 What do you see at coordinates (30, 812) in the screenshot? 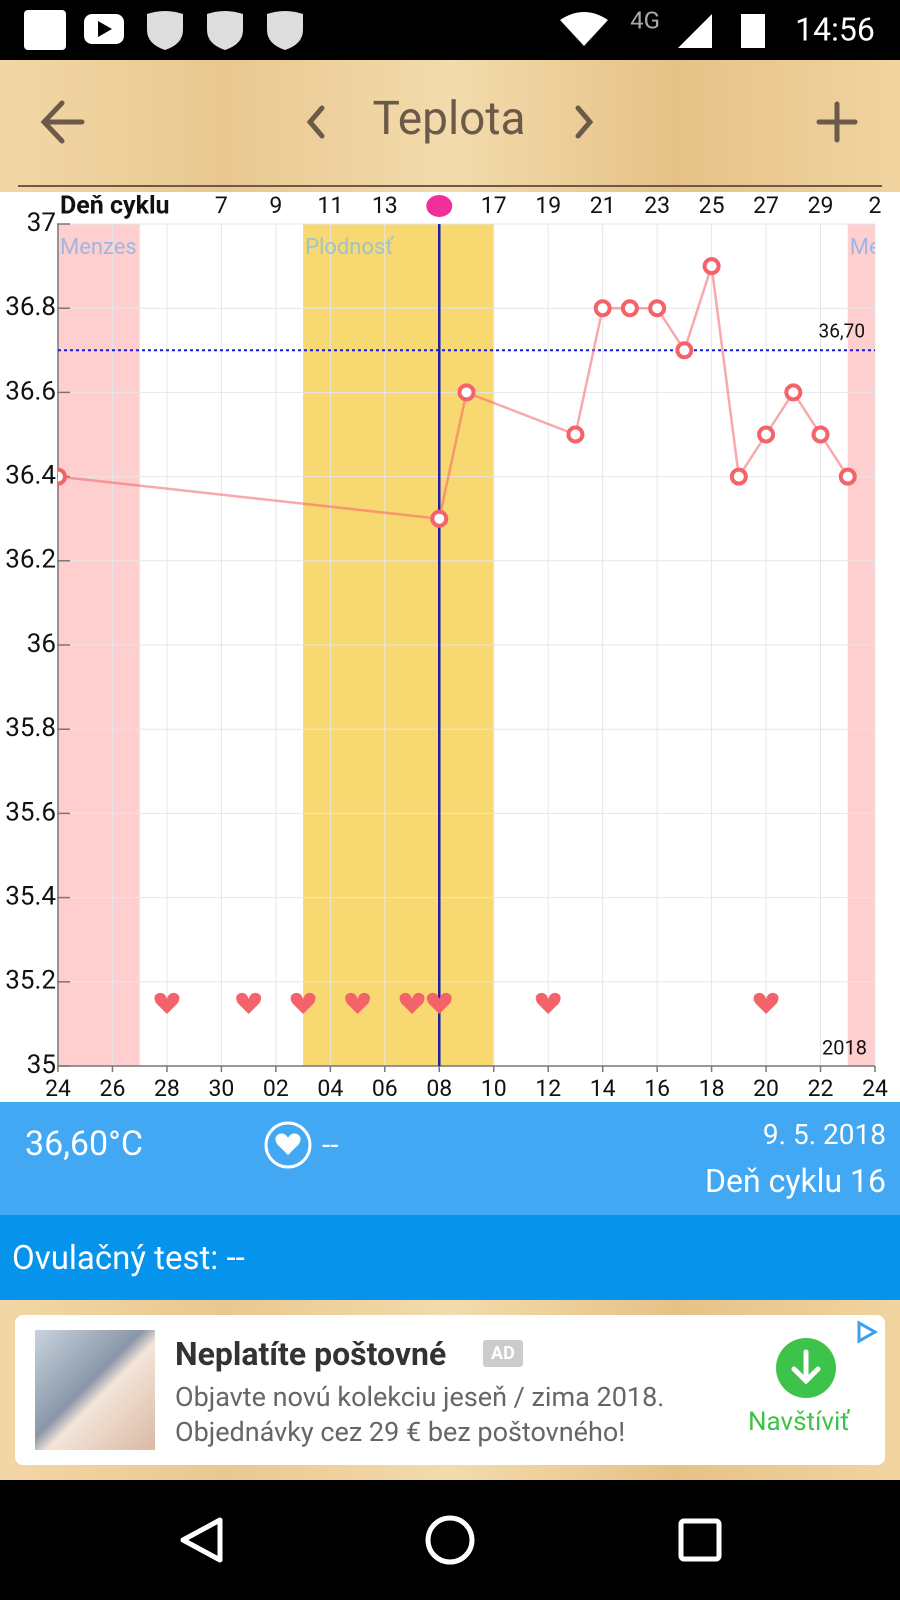
I see `y-tick-label: 35.6` at bounding box center [30, 812].